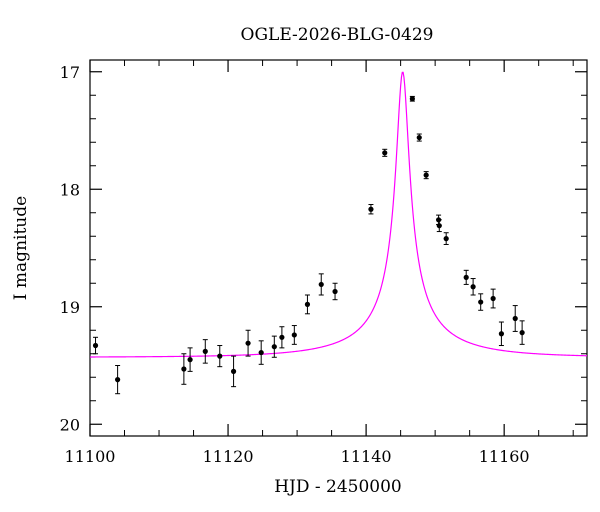 This screenshot has width=600, height=512. I want to click on y-tick-label: 17, so click(70, 72).